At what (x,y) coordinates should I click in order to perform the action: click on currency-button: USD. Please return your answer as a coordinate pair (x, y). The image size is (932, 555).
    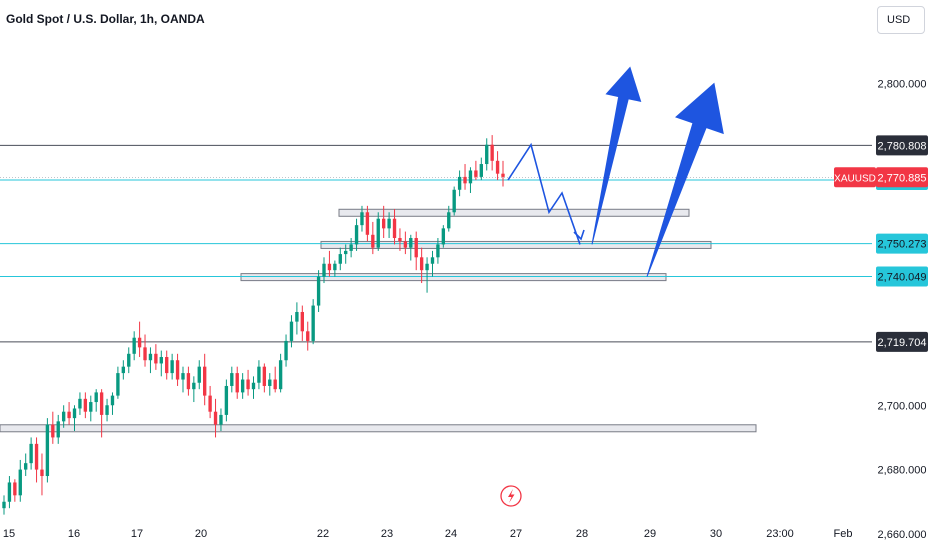
    Looking at the image, I should click on (901, 20).